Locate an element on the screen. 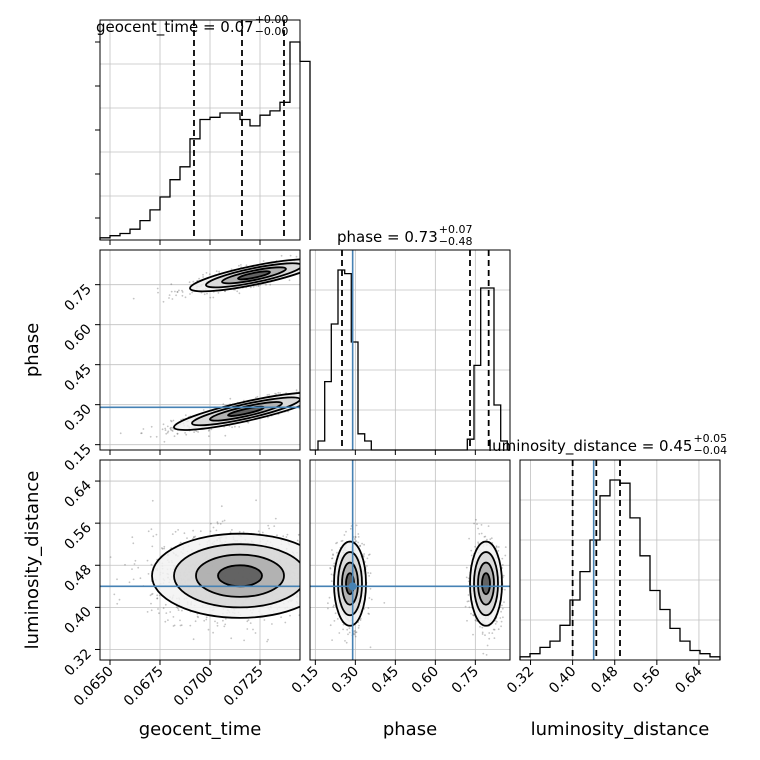 The image size is (760, 760). time-phase-frame is located at coordinates (200, 350).